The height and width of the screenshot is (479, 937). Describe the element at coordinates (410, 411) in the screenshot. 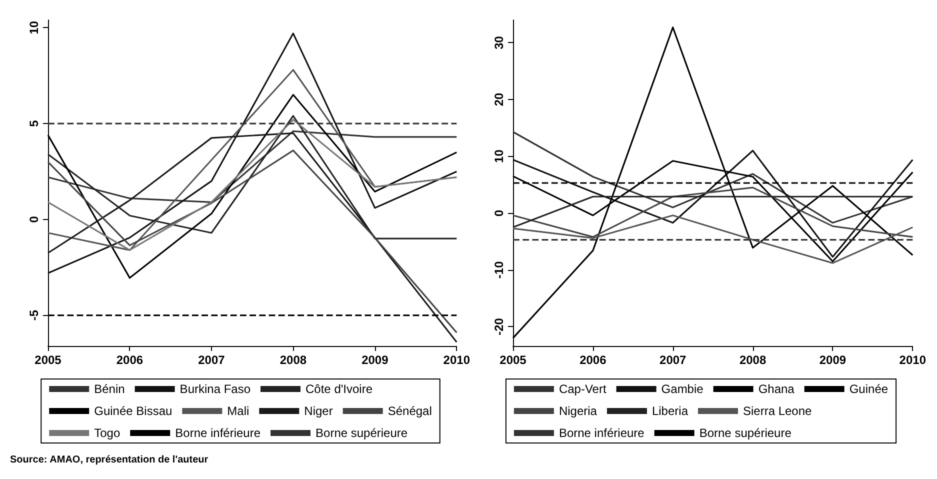

I see `legend-label: Sénégal` at that location.